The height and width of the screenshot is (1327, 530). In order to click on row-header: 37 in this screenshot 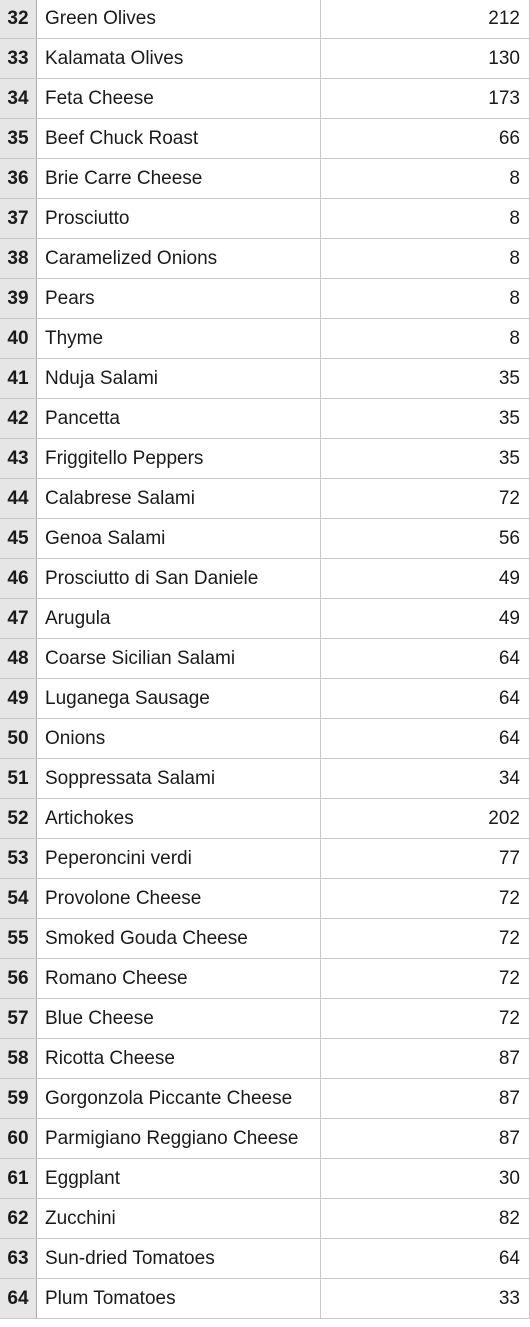, I will do `click(18, 218)`.